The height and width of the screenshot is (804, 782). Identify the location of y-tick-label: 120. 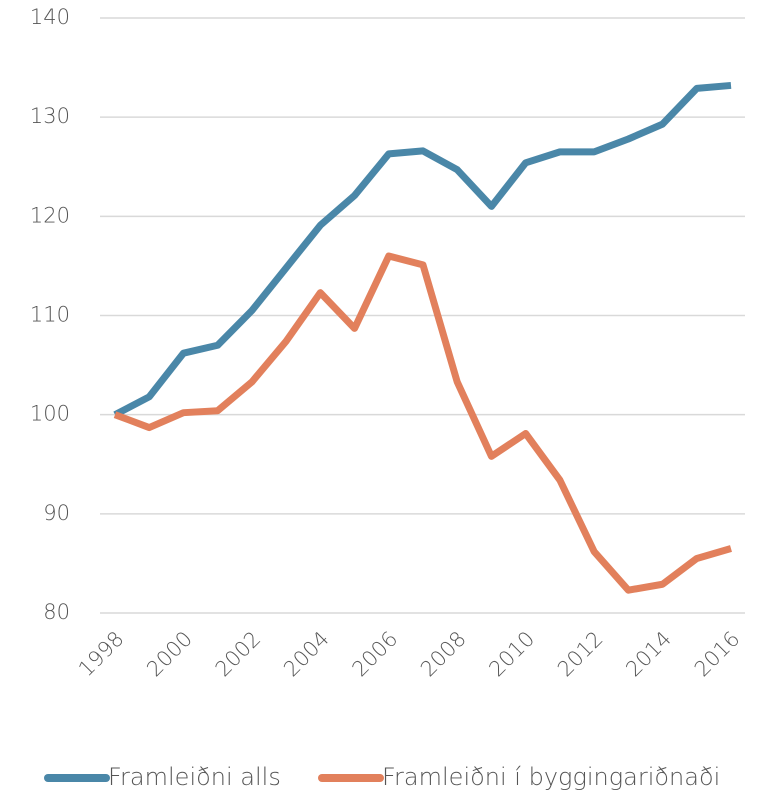
(50, 215).